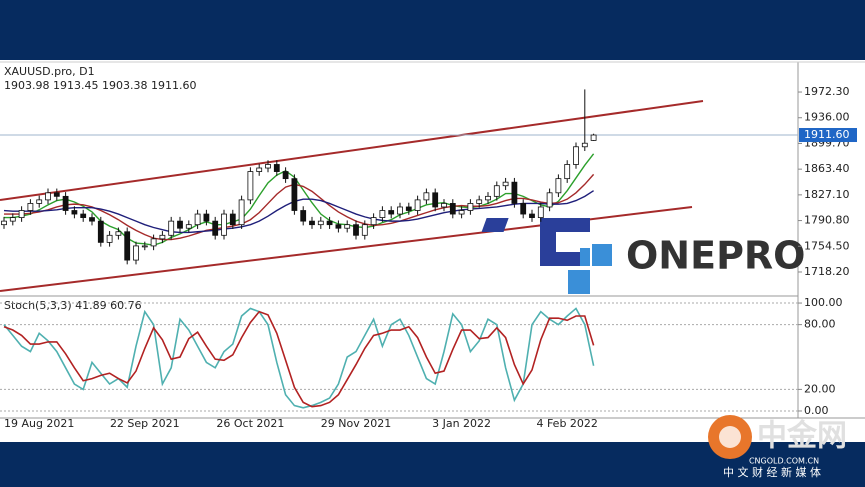 This screenshot has height=487, width=865. Describe the element at coordinates (802, 436) in the screenshot. I see `watermark-name: 中金网` at that location.